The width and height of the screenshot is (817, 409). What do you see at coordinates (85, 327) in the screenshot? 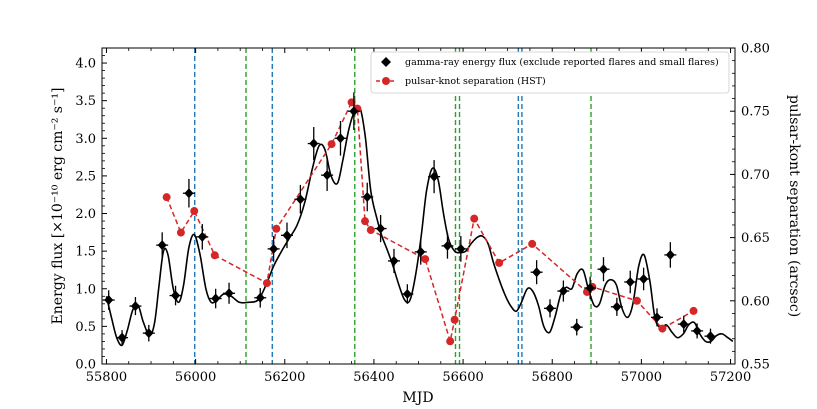
I see `y-tick-label-1: 0.5` at bounding box center [85, 327].